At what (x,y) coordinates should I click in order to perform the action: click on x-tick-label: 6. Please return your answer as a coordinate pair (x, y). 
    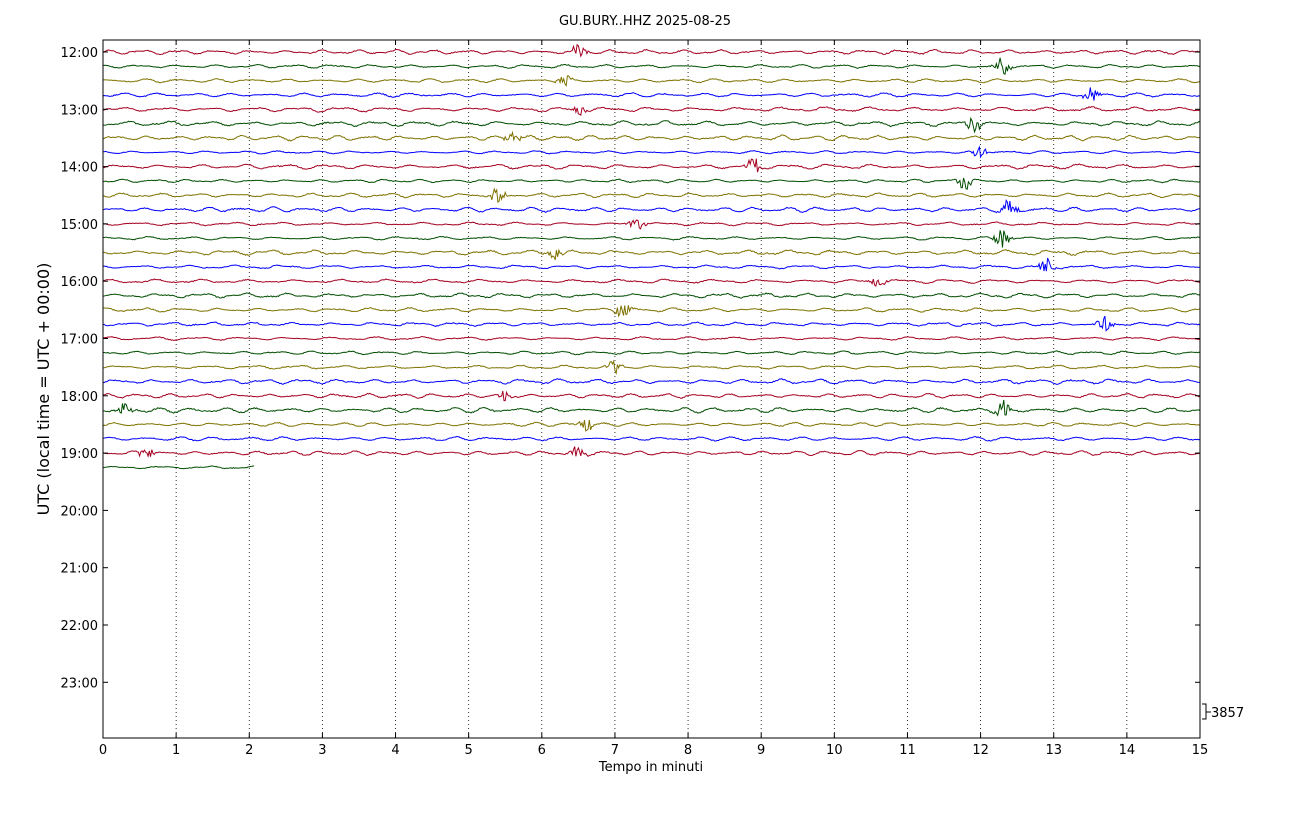
    Looking at the image, I should click on (542, 750).